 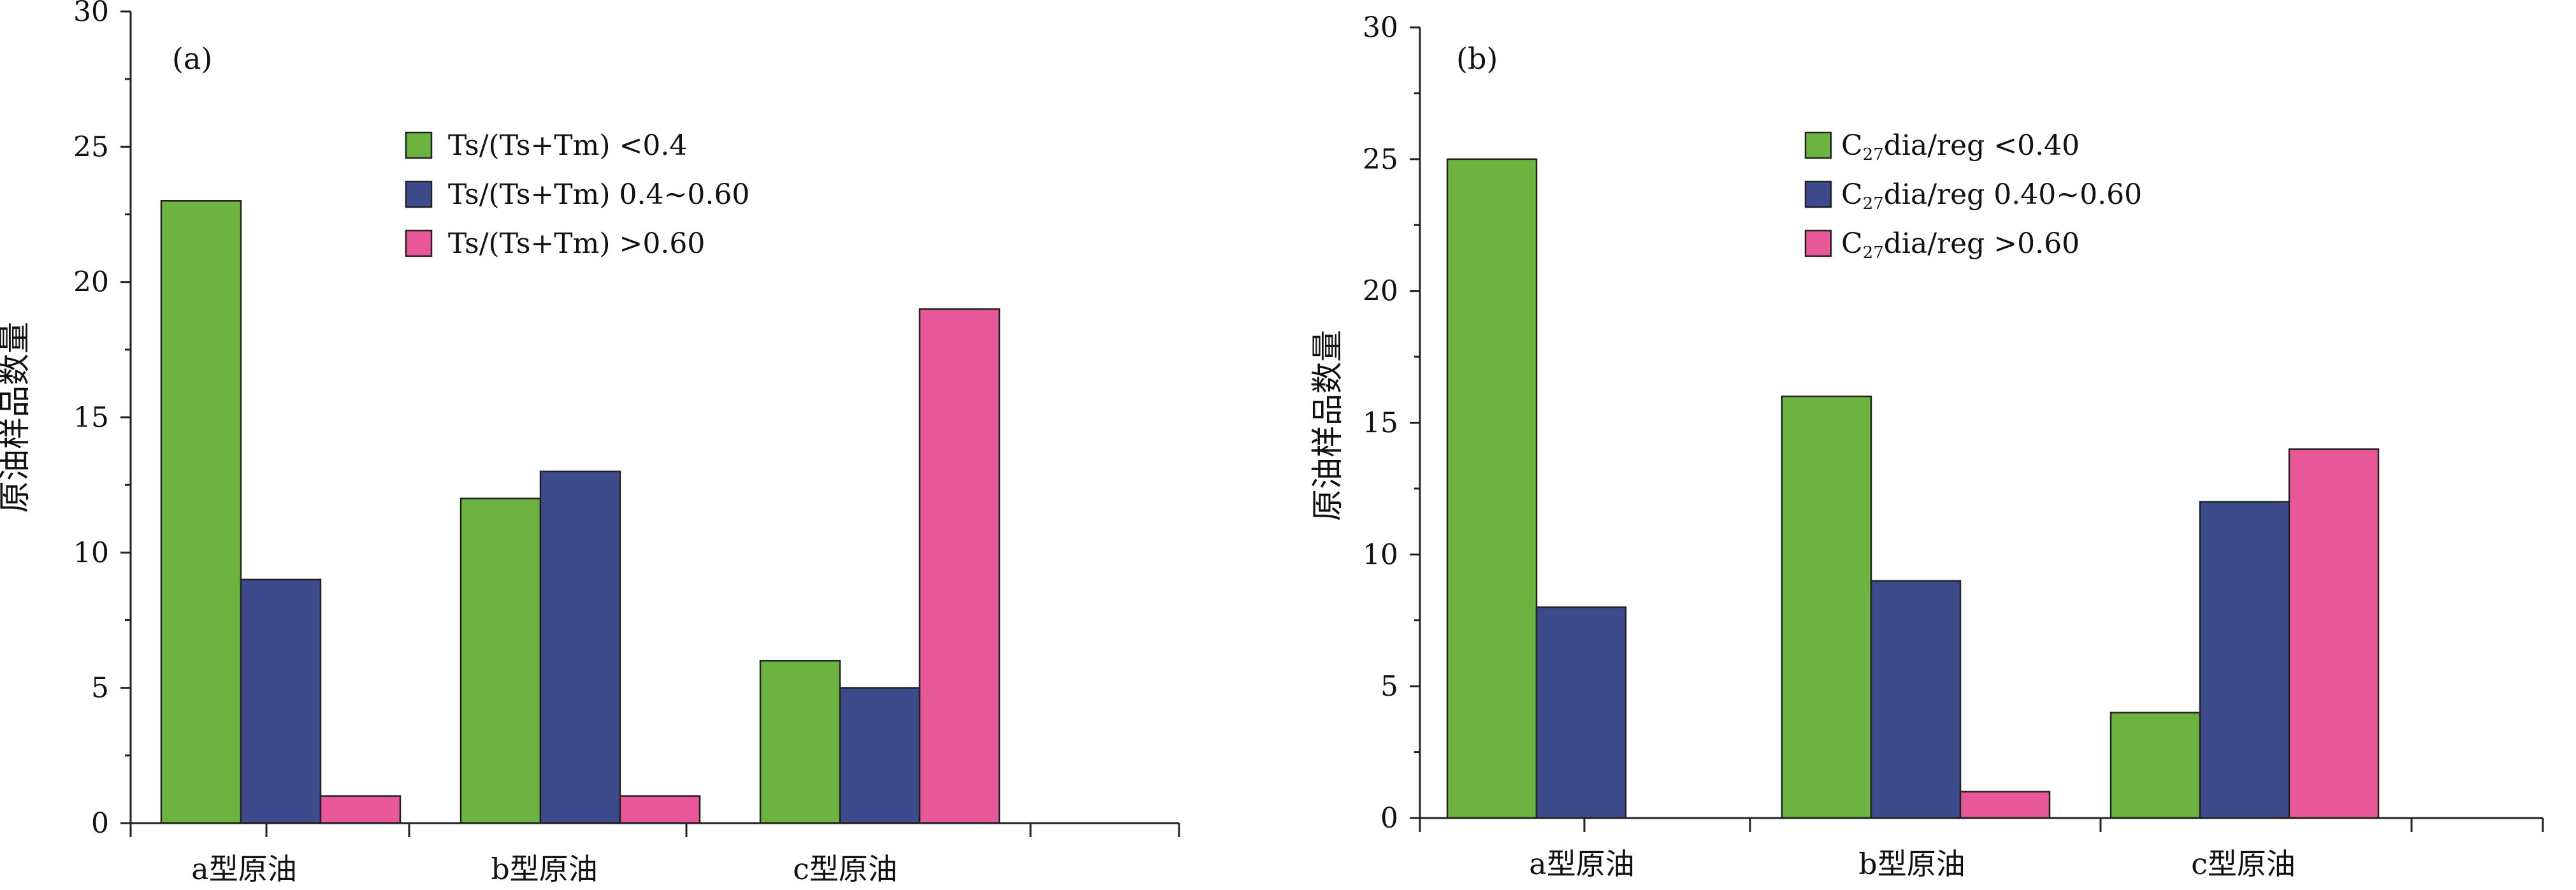 I want to click on legend-label-2: C27dia/reg 0.40~0.60, so click(x=1991, y=195).